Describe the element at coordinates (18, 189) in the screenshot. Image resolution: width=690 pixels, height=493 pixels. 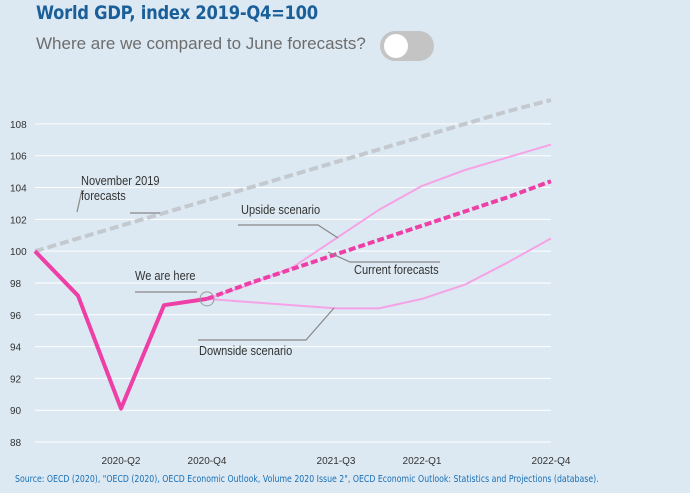
I see `y-tick-label: 104` at that location.